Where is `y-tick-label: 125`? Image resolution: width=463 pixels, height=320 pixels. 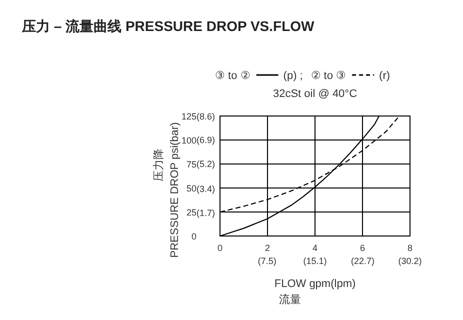
y-tick-label: 125 is located at coordinates (188, 117).